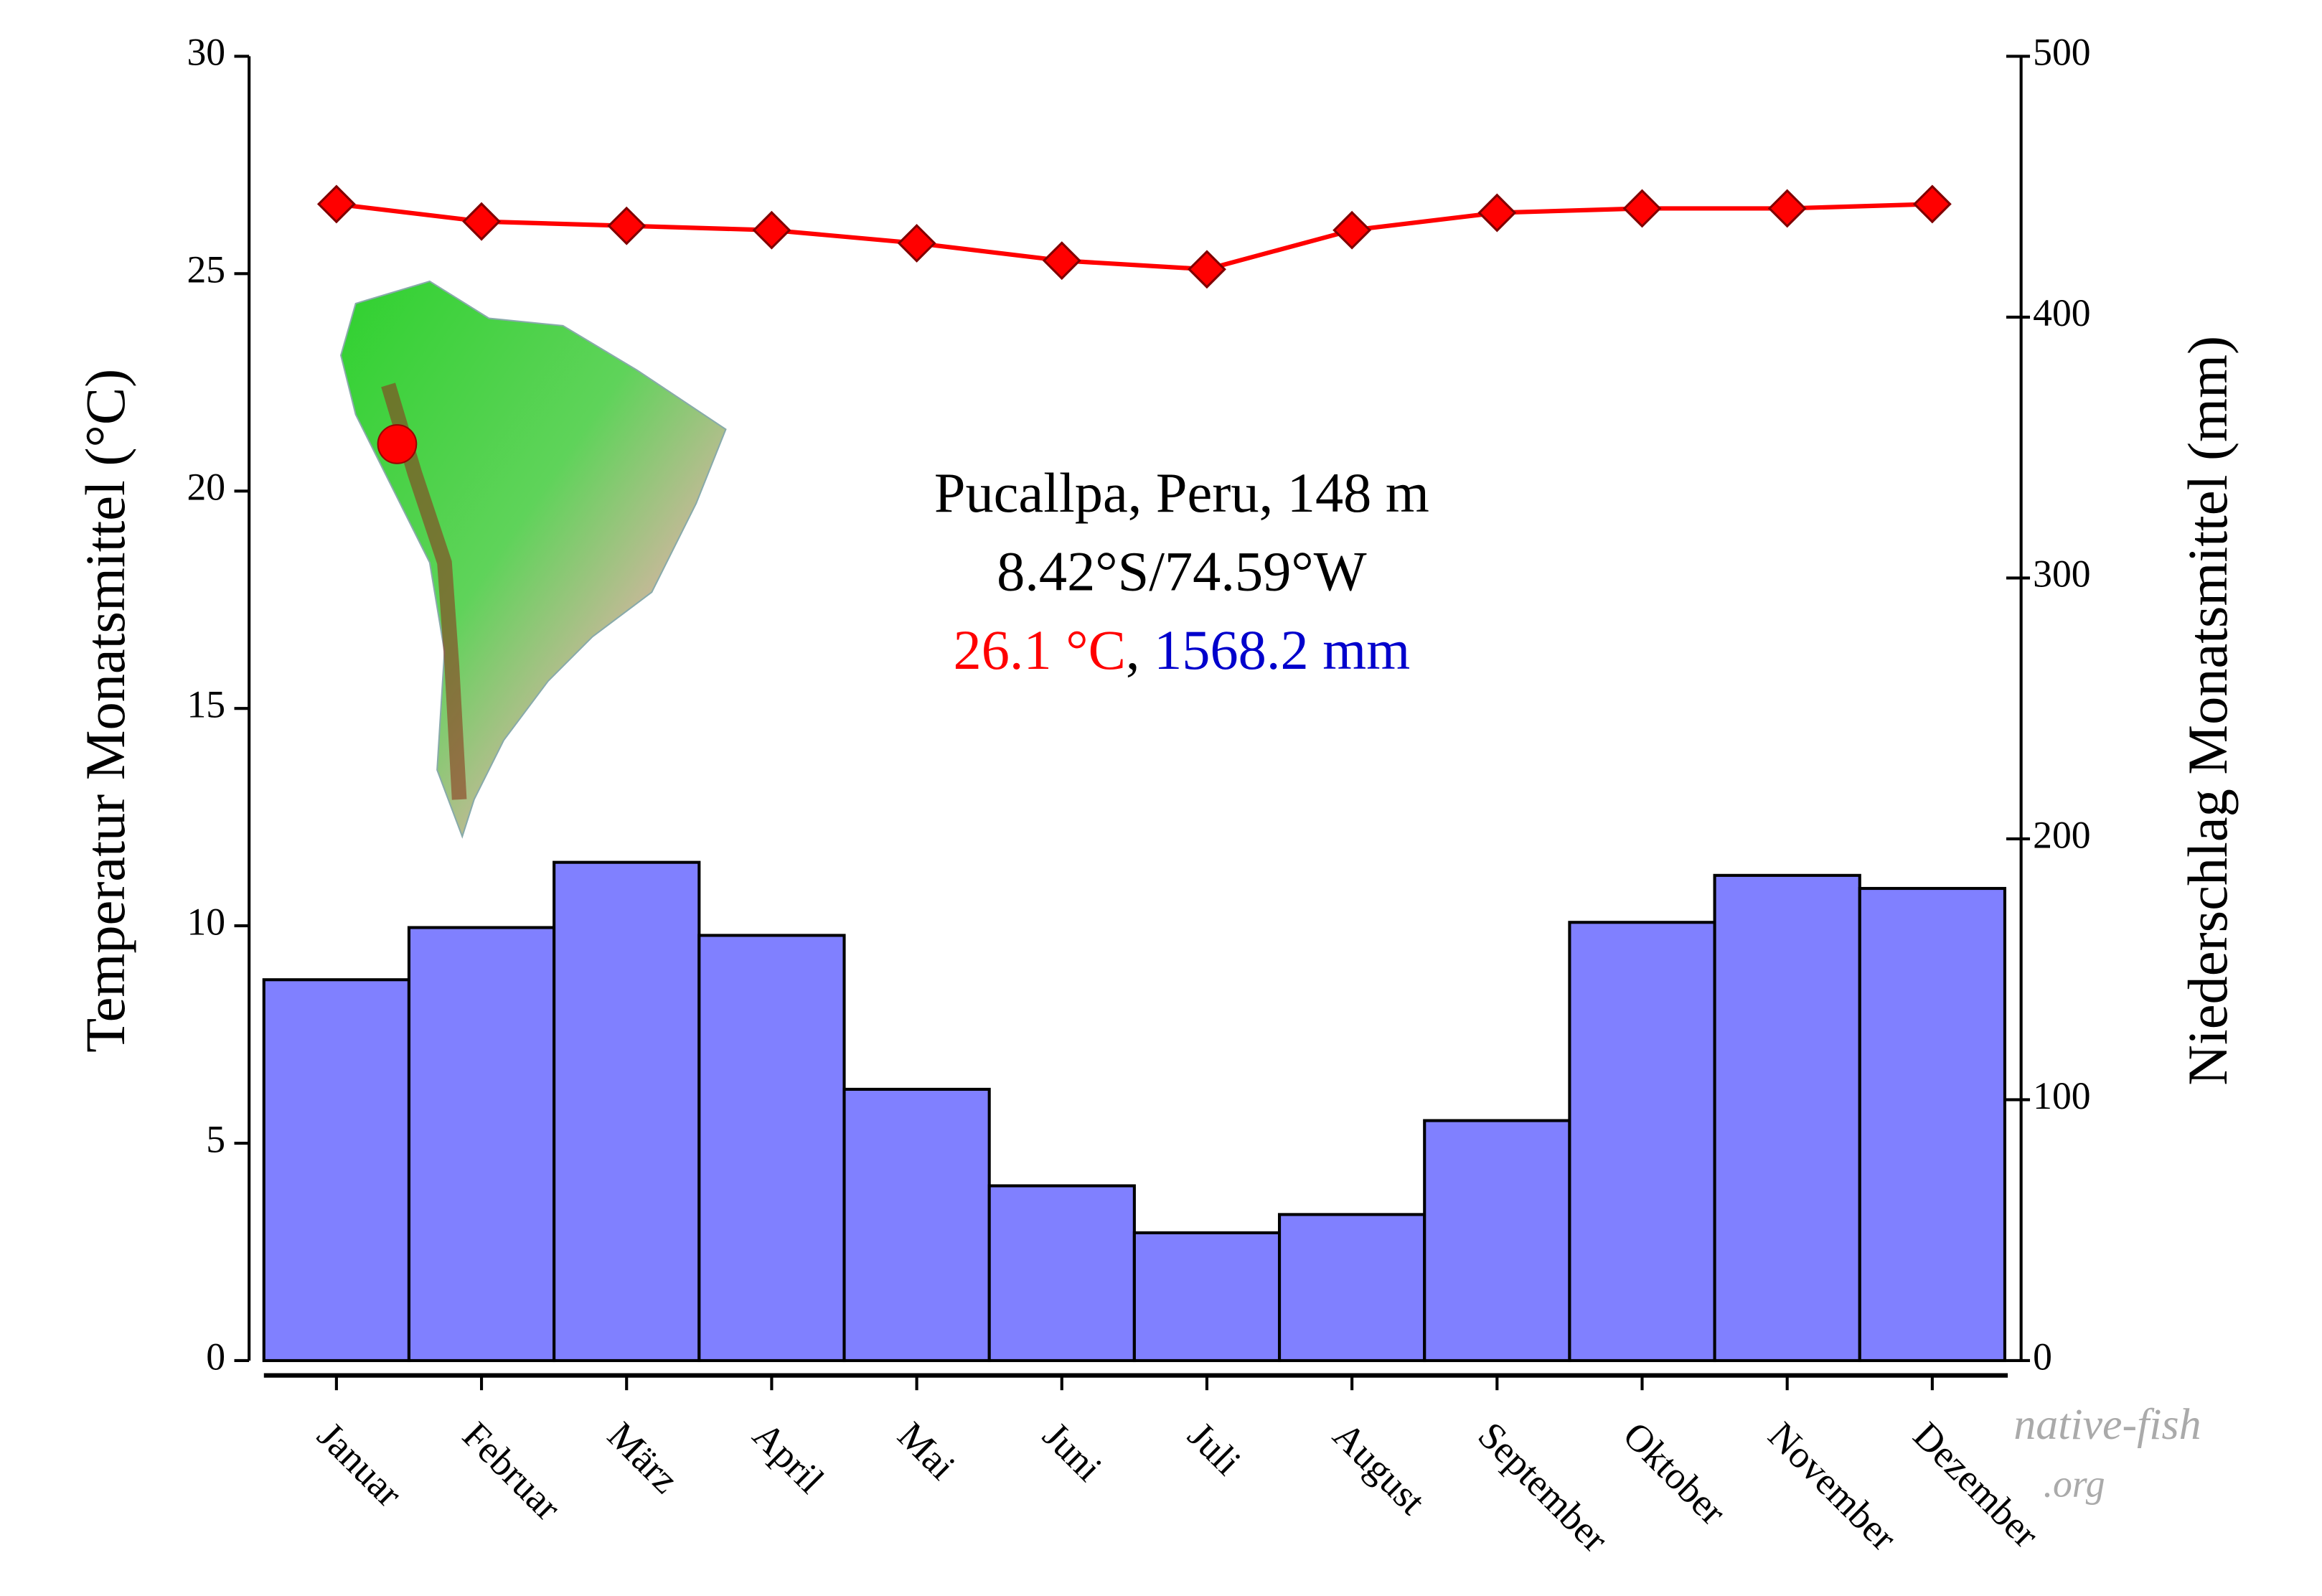  Describe the element at coordinates (1282, 650) in the screenshot. I see `precip-mean: 1568.2 mm` at that location.